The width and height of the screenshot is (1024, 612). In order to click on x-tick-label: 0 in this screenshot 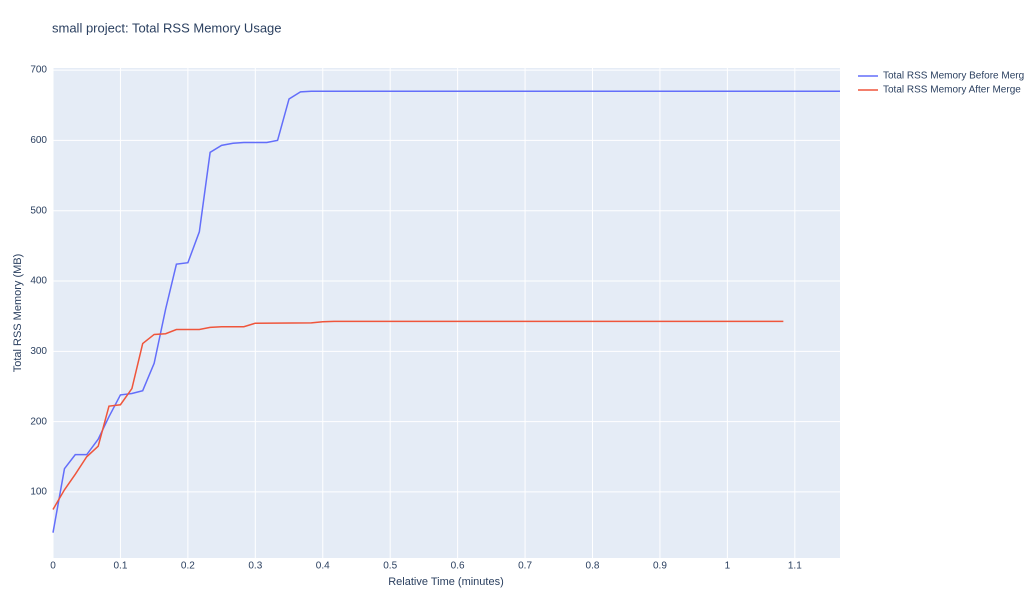, I will do `click(53, 566)`.